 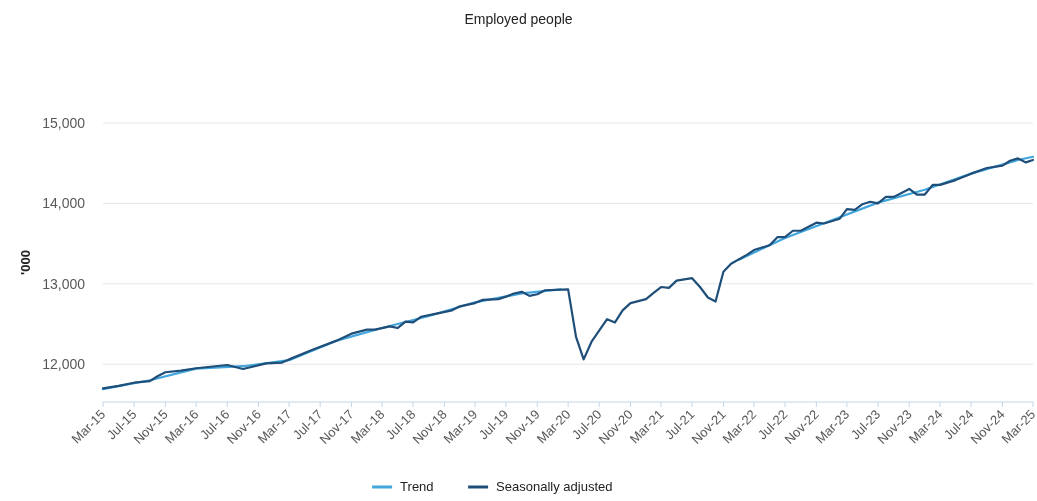 I want to click on y-axis-title: '000, so click(x=25, y=262).